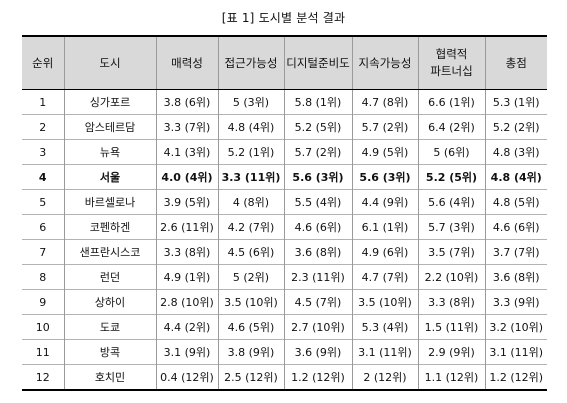 The image size is (567, 403). Describe the element at coordinates (251, 327) in the screenshot. I see `cell-accessibility: 4.6 (5위)` at that location.